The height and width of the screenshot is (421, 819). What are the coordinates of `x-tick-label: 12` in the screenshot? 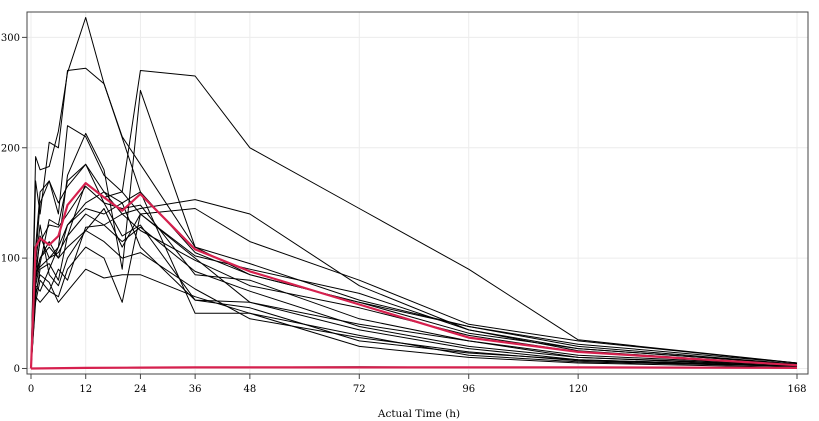 It's located at (85, 389).